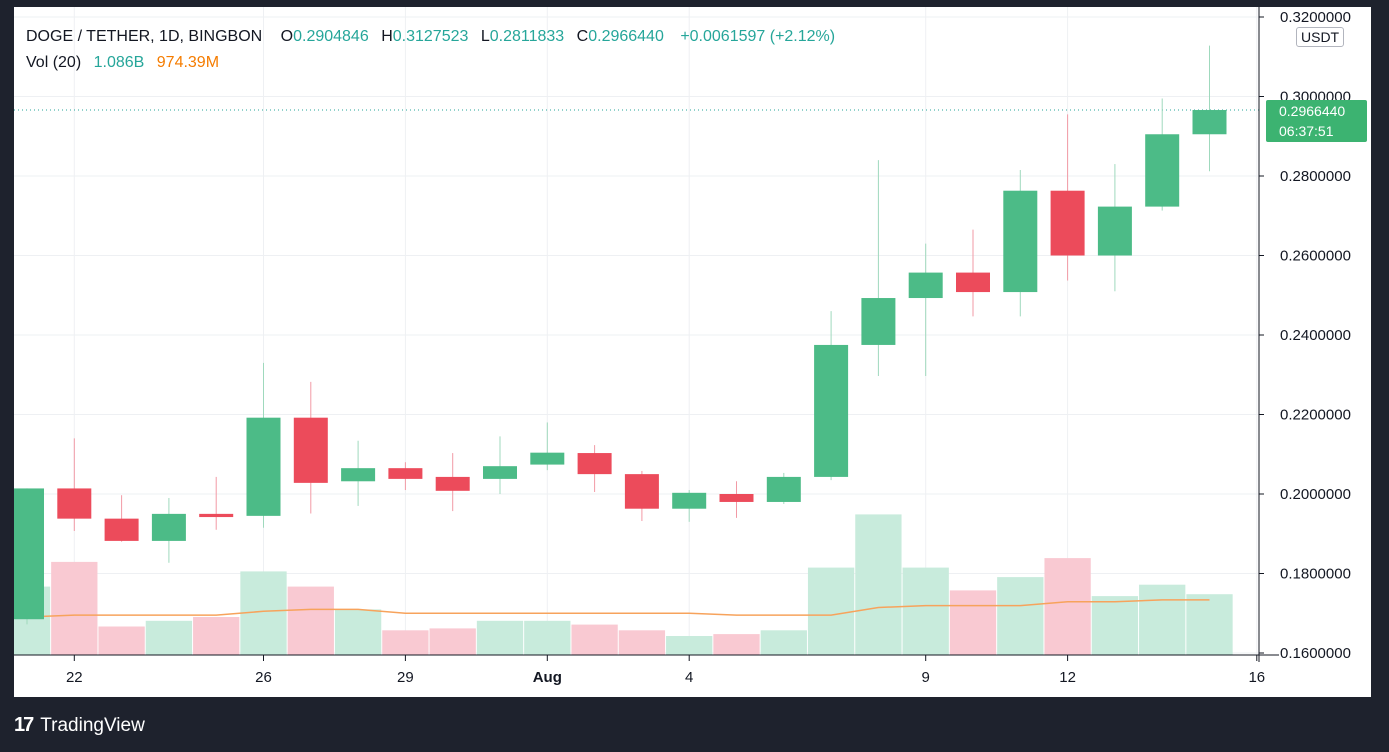  What do you see at coordinates (54, 62) in the screenshot?
I see `volume-label: Vol (20)` at bounding box center [54, 62].